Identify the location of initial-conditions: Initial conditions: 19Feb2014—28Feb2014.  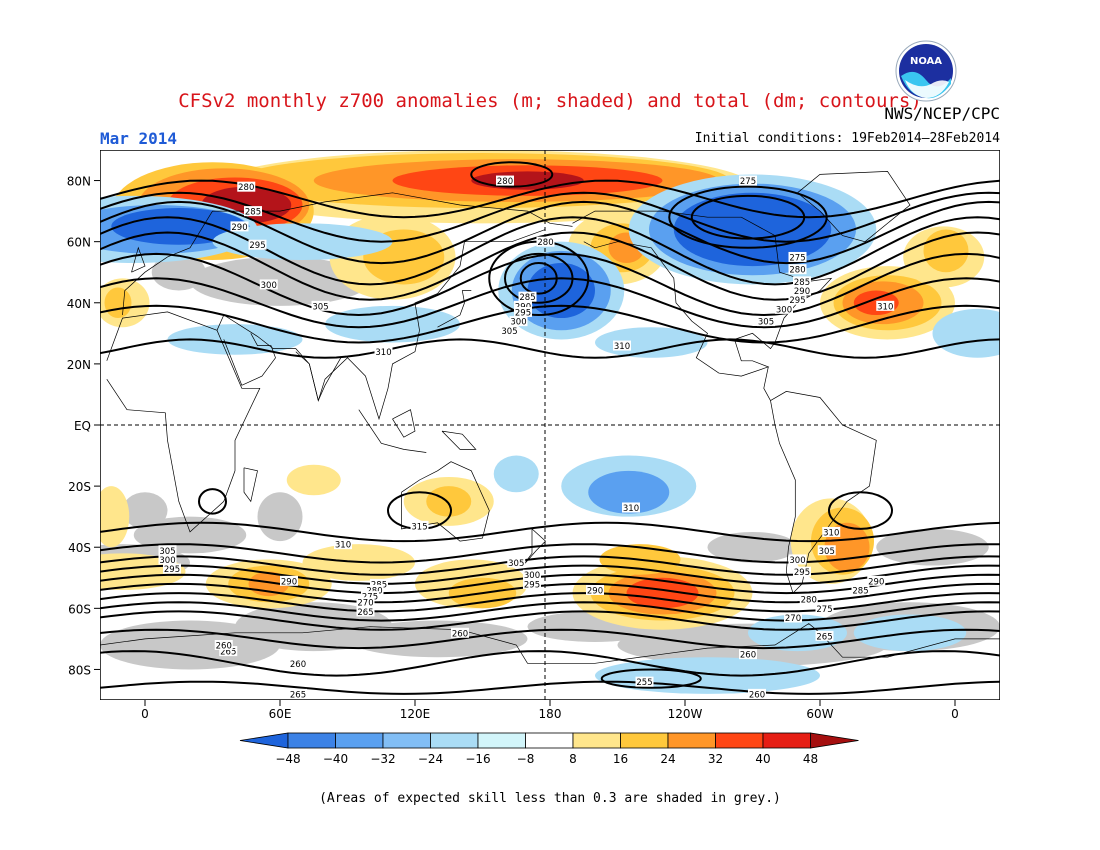
(847, 138).